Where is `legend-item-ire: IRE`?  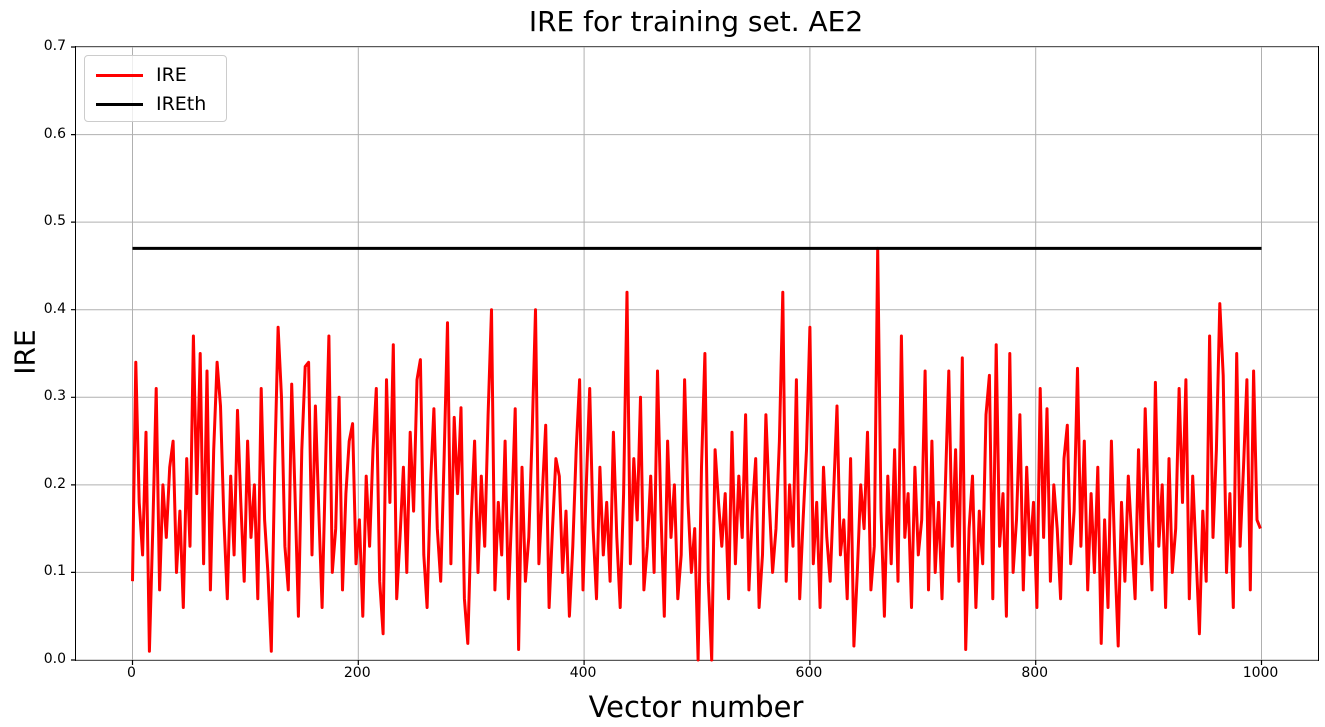
legend-item-ire: IRE is located at coordinates (161, 75).